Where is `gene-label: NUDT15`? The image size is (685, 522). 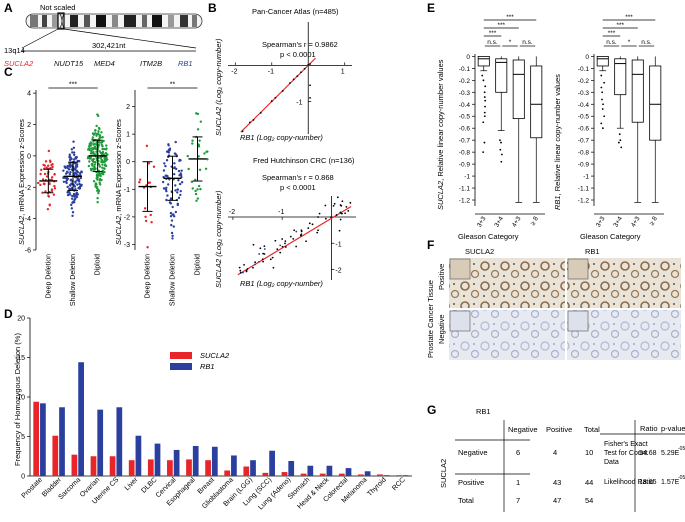
gene-label: NUDT15 is located at coordinates (69, 63).